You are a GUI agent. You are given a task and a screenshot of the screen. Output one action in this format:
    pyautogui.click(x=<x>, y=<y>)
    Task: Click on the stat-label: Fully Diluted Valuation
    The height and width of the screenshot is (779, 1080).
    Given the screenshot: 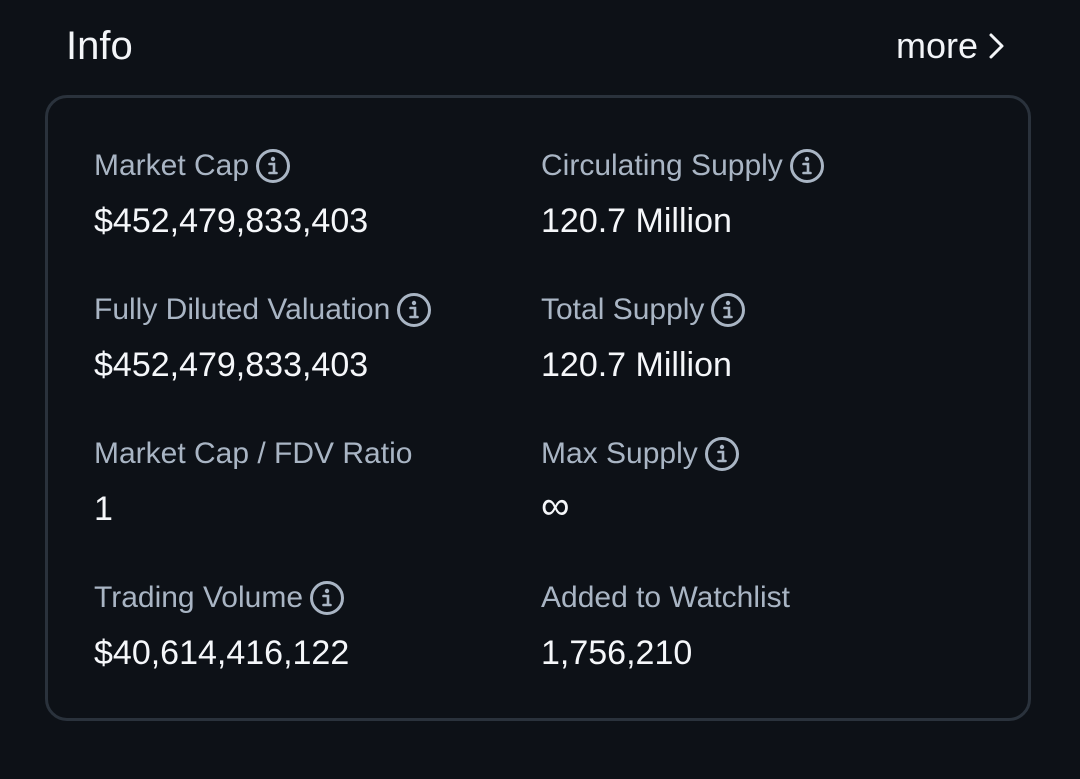 What is the action you would take?
    pyautogui.click(x=242, y=309)
    